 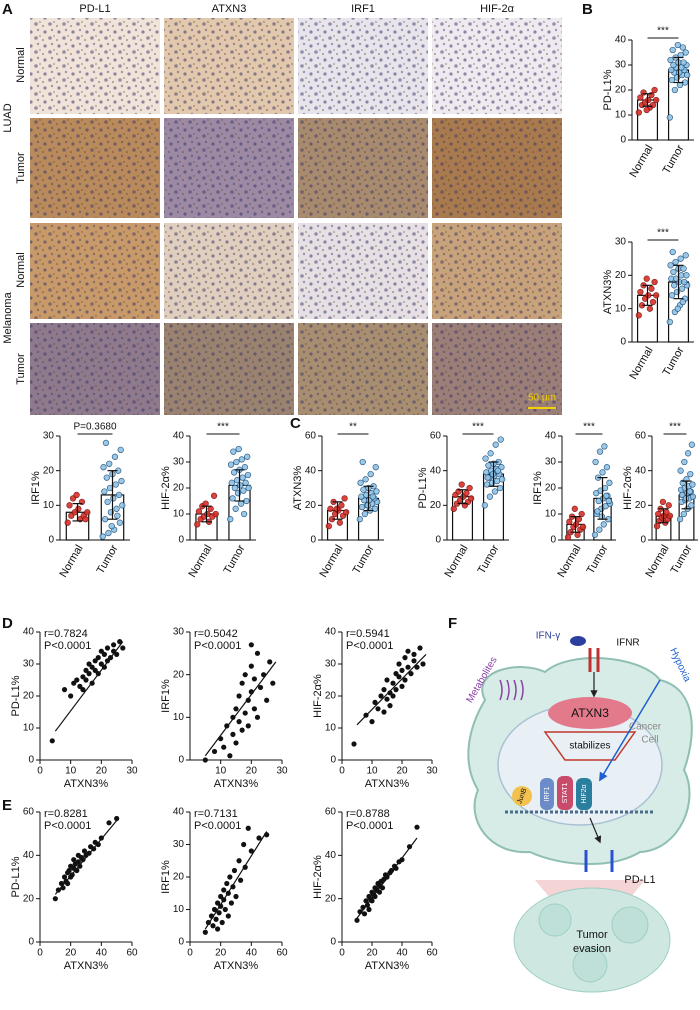 I want to click on stat1-protein, so click(x=565, y=793).